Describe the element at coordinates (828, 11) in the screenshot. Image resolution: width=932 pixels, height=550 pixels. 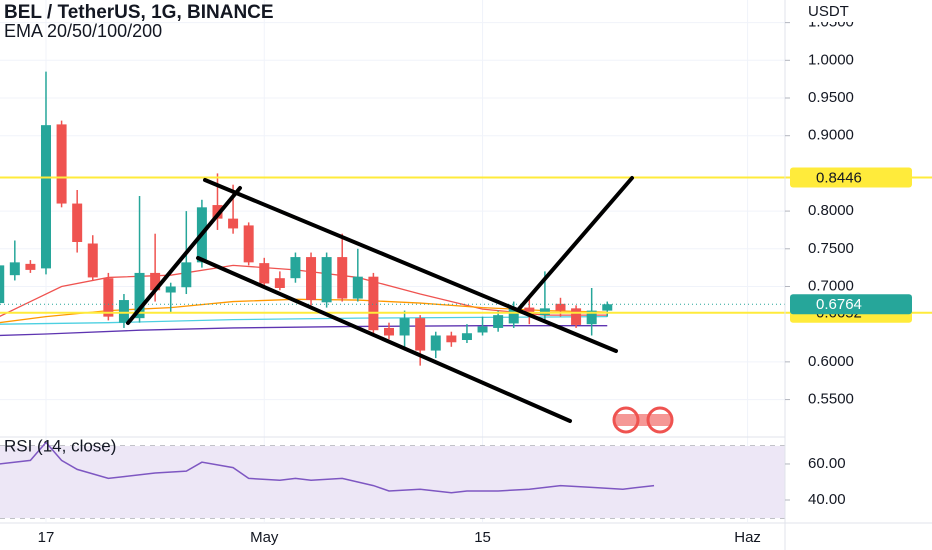
I see `currency: USDT` at that location.